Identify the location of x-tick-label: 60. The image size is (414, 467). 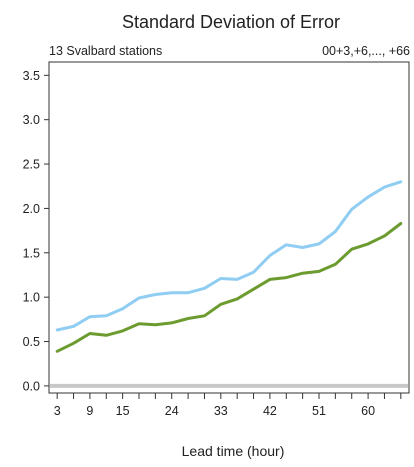
(368, 411).